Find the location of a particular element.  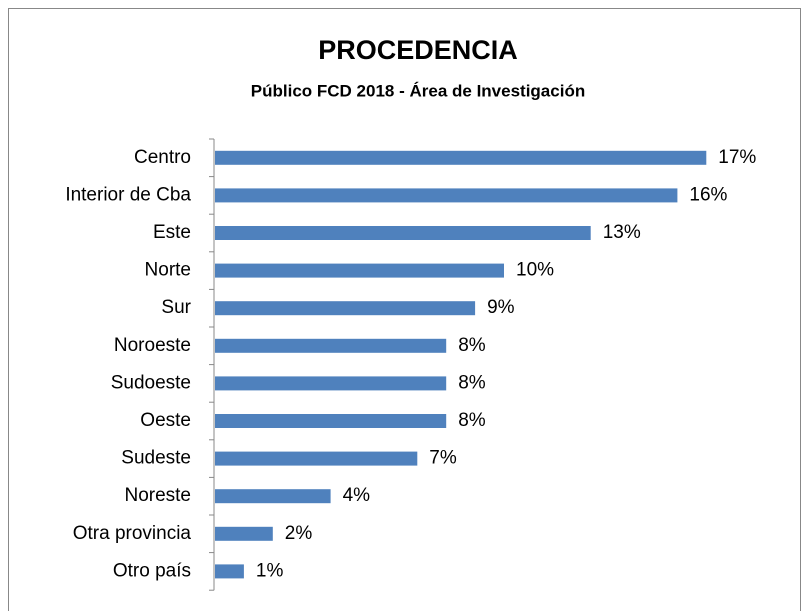

category-label: Otro país is located at coordinates (152, 570).